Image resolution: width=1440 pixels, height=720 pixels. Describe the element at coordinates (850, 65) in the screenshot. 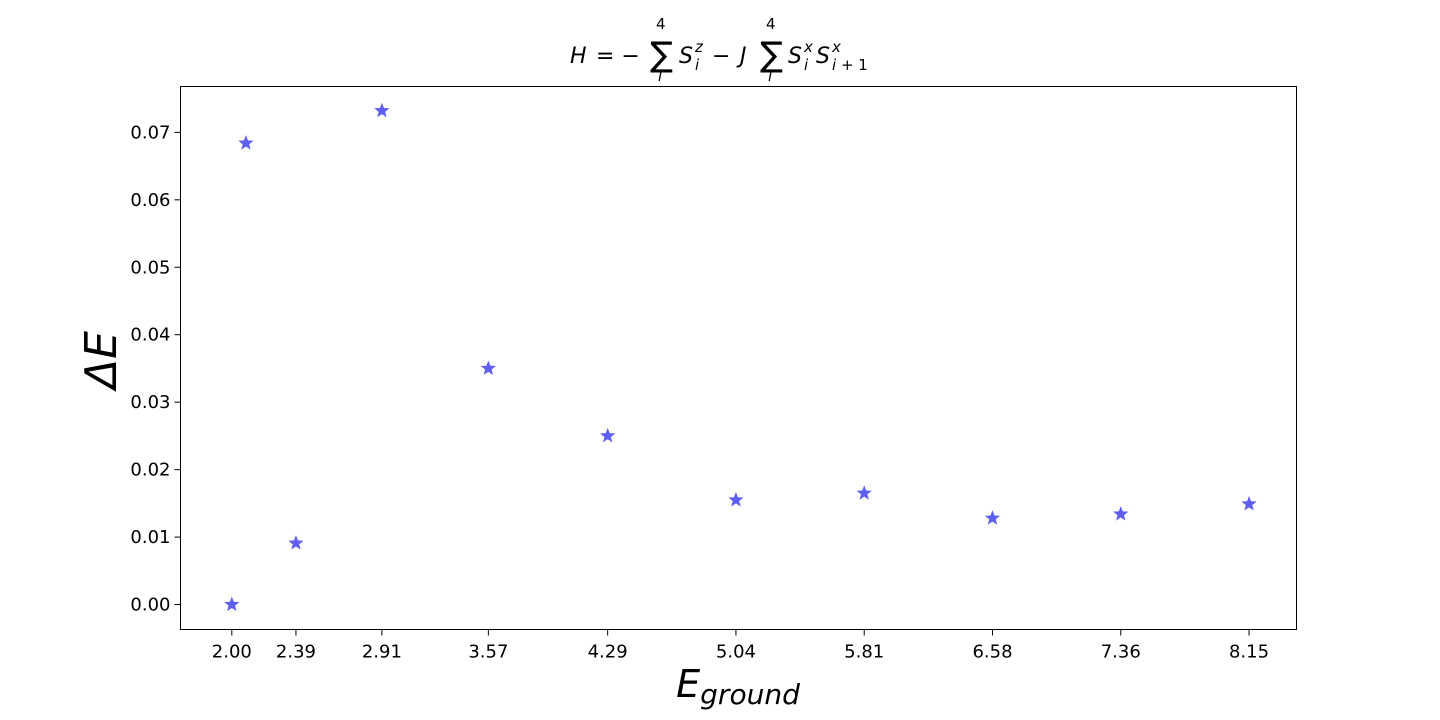

I see `svg-text: i + 1` at that location.